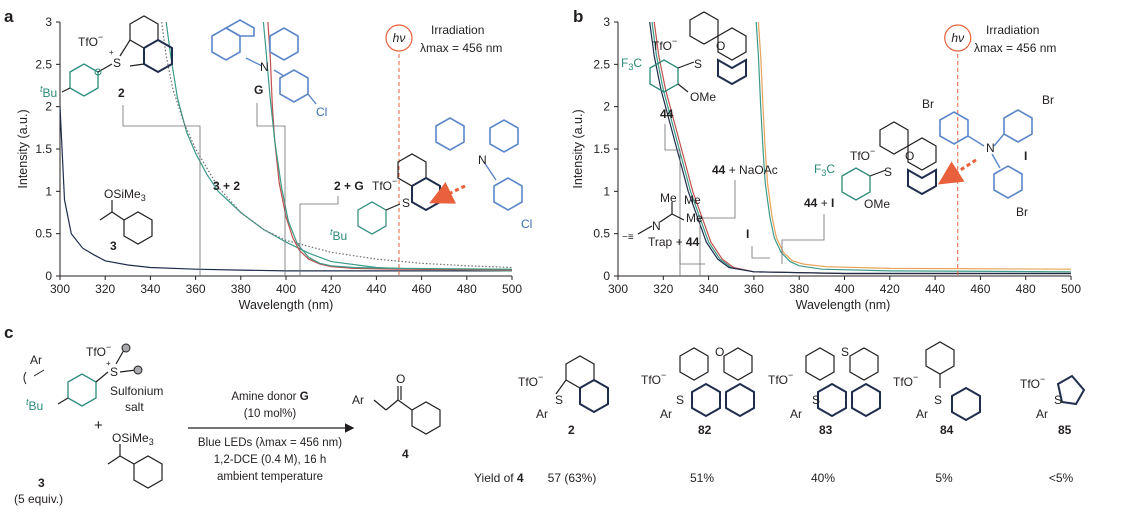 The width and height of the screenshot is (1125, 523). What do you see at coordinates (135, 466) in the screenshot?
I see `enol-ether-3-structure` at bounding box center [135, 466].